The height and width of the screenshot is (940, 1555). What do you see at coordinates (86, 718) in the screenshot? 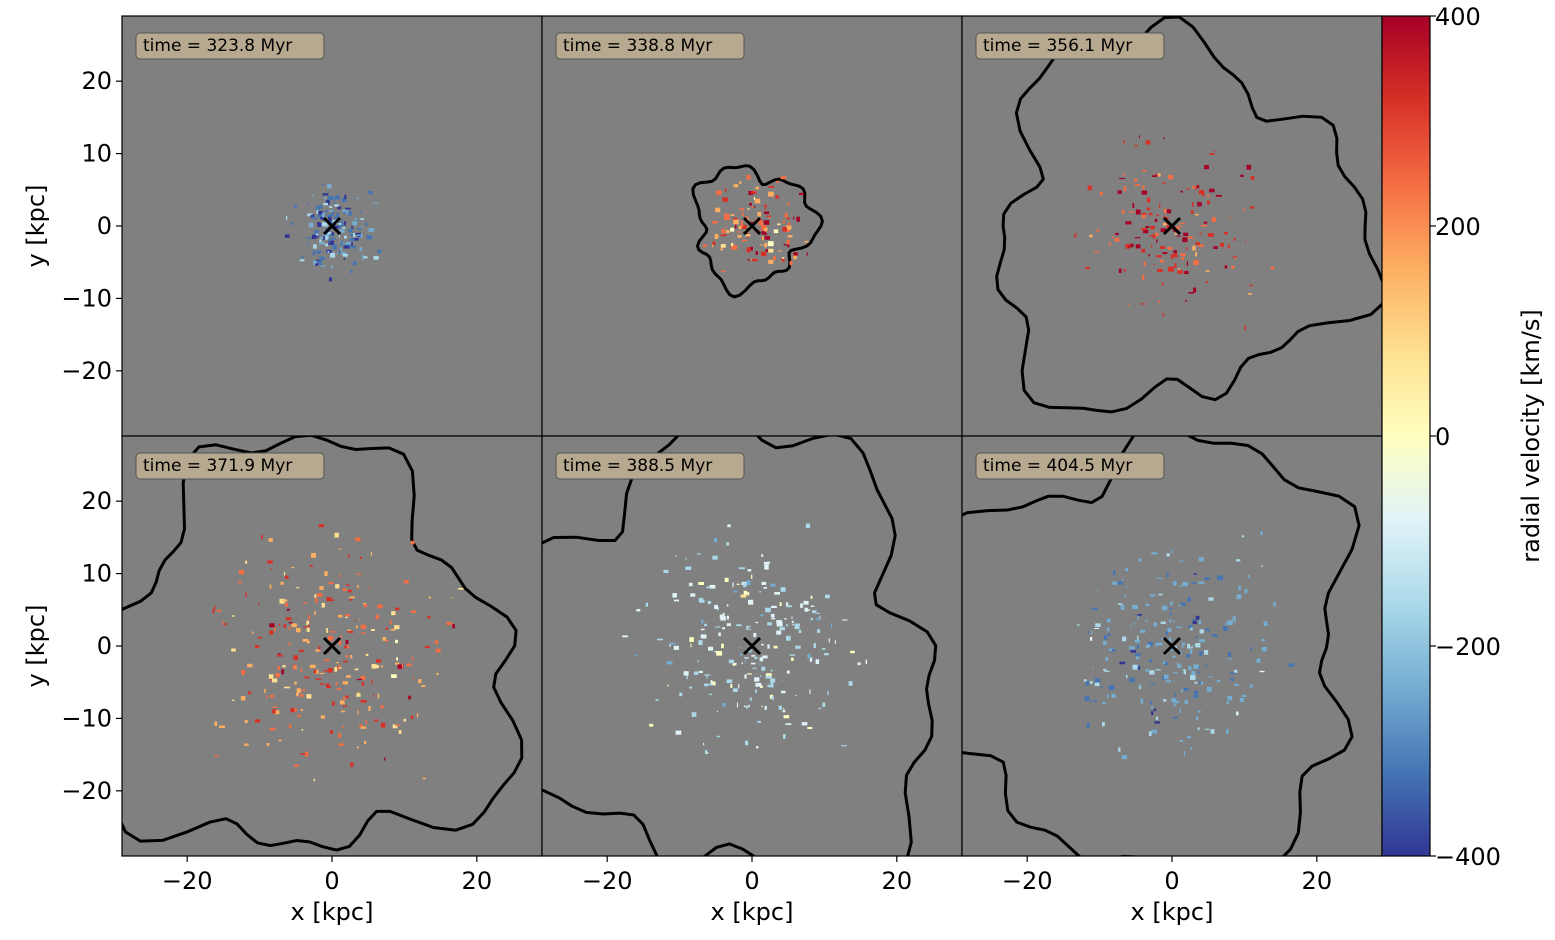
I see `y-tick-label: −10` at bounding box center [86, 718].